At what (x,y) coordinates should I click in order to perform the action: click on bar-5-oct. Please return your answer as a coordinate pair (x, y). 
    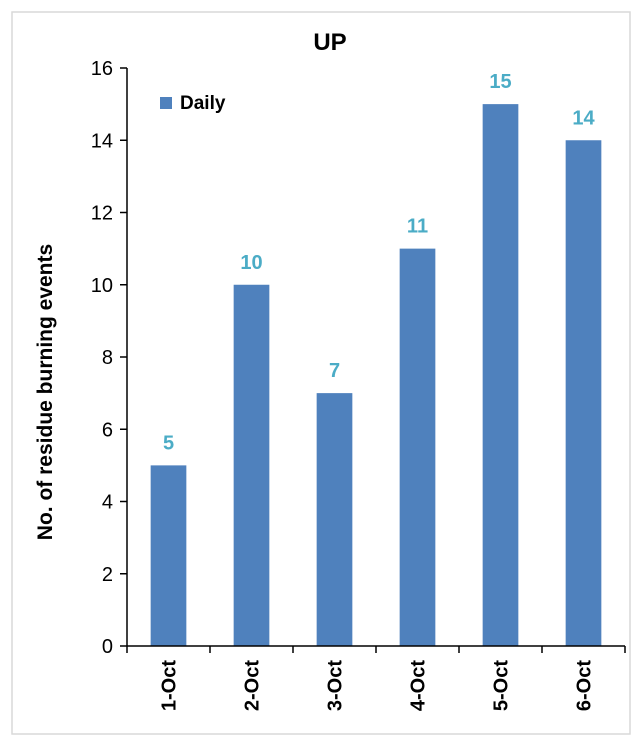
    Looking at the image, I should click on (500, 375).